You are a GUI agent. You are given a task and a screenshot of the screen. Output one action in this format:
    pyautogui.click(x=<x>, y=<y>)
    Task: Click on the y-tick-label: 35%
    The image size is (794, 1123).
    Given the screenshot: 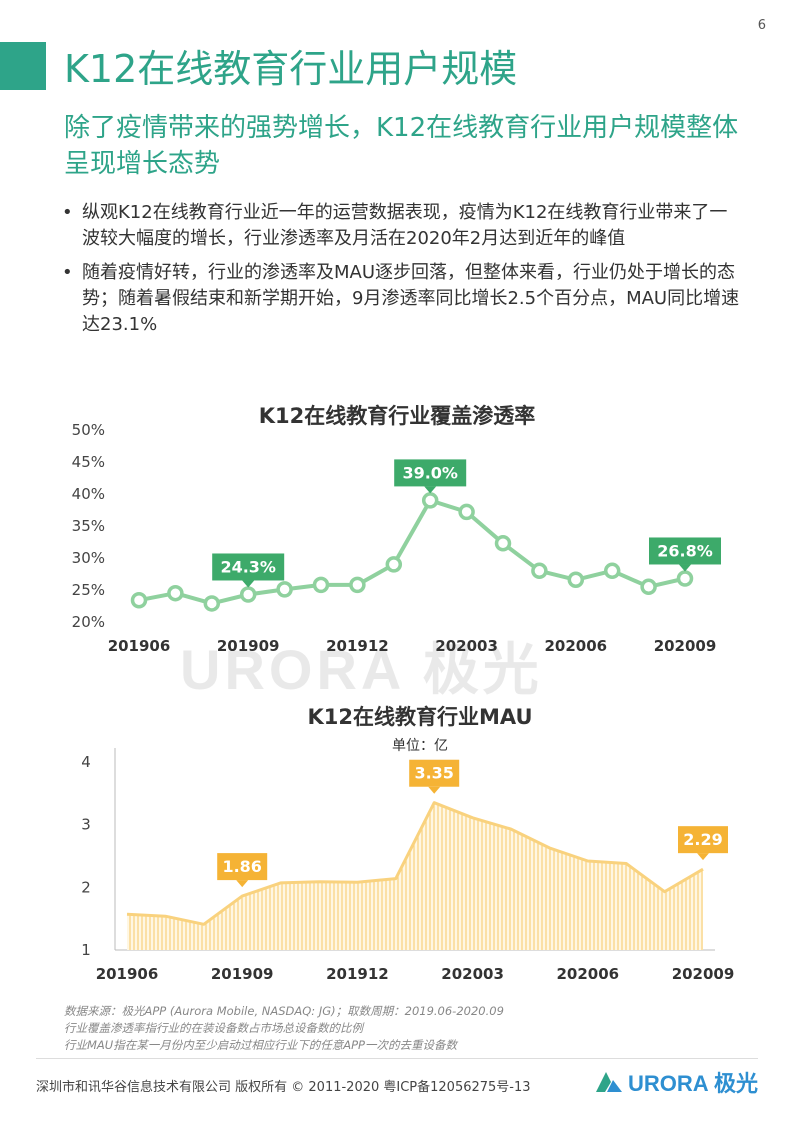 What is the action you would take?
    pyautogui.click(x=88, y=526)
    